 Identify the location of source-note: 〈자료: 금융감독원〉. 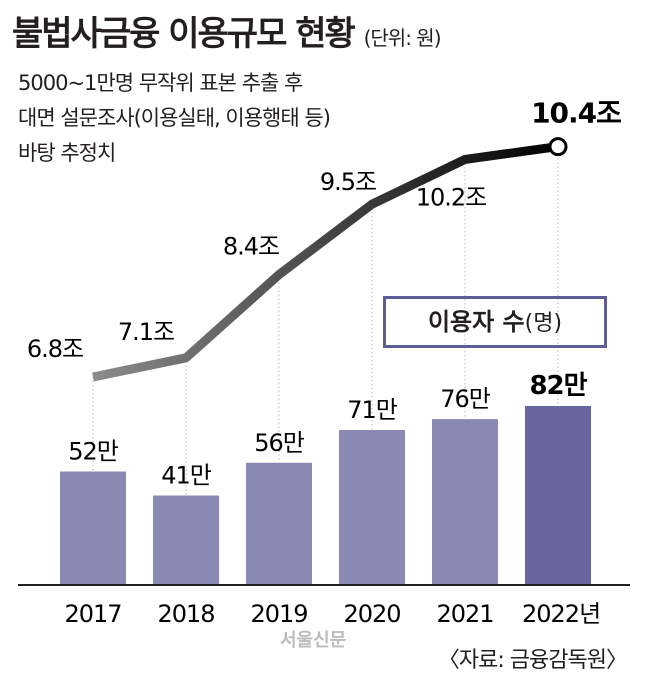
(532, 660).